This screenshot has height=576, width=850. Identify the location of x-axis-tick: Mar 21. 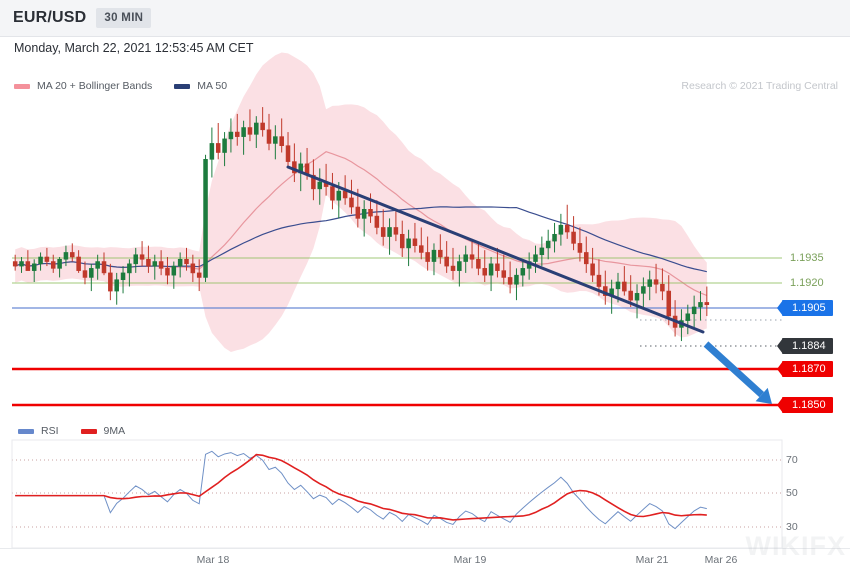
(652, 560).